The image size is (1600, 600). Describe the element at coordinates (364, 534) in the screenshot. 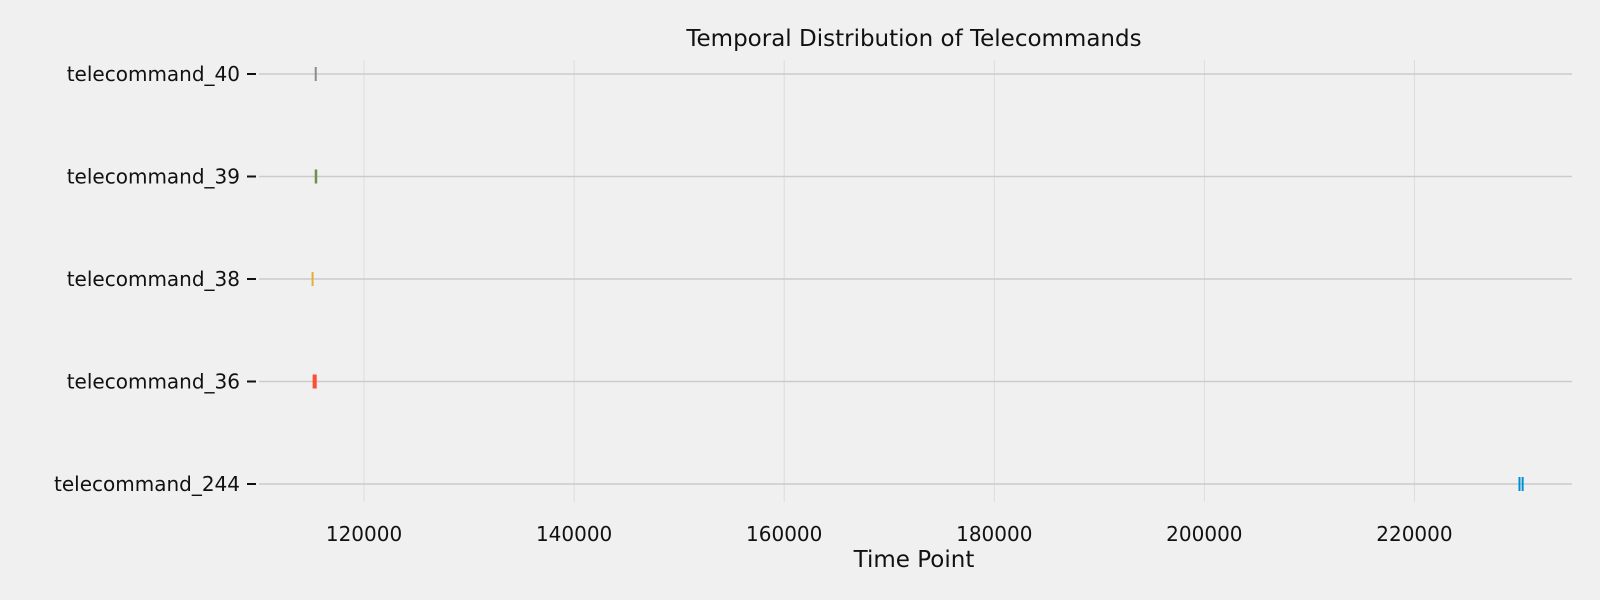

I see `x-tick-label: 120000` at that location.